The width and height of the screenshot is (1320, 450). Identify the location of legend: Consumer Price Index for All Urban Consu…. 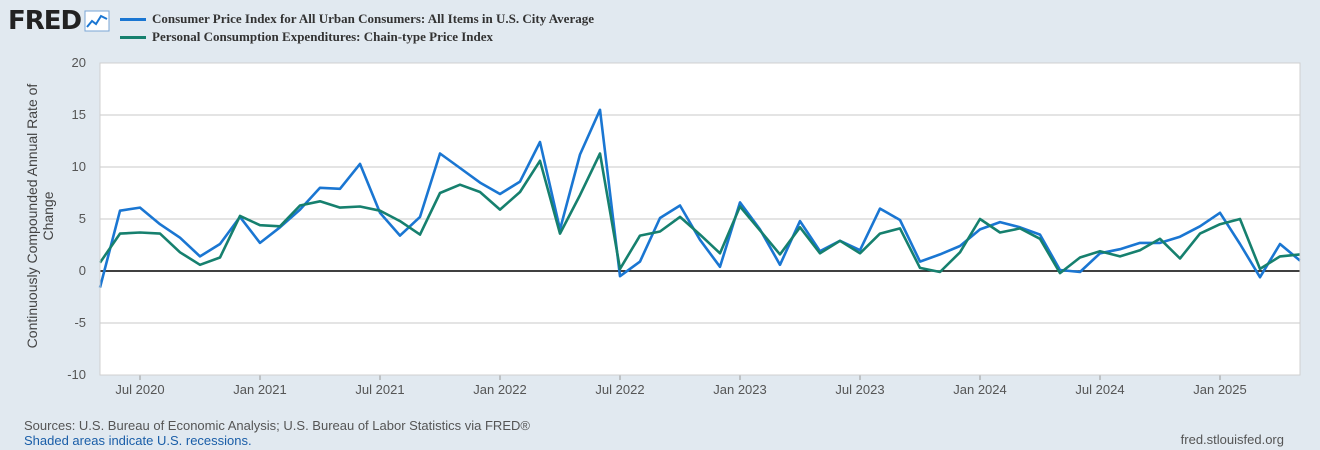
(357, 28).